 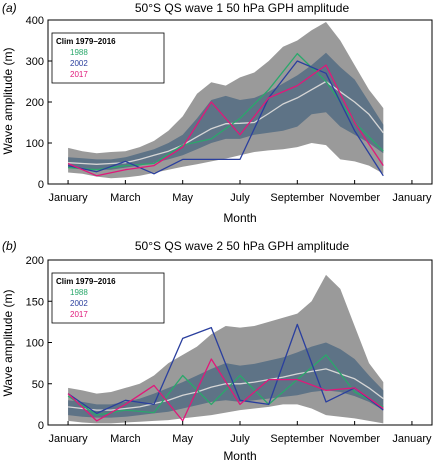 I want to click on panel-a-x-tick-label: November, so click(x=354, y=198).